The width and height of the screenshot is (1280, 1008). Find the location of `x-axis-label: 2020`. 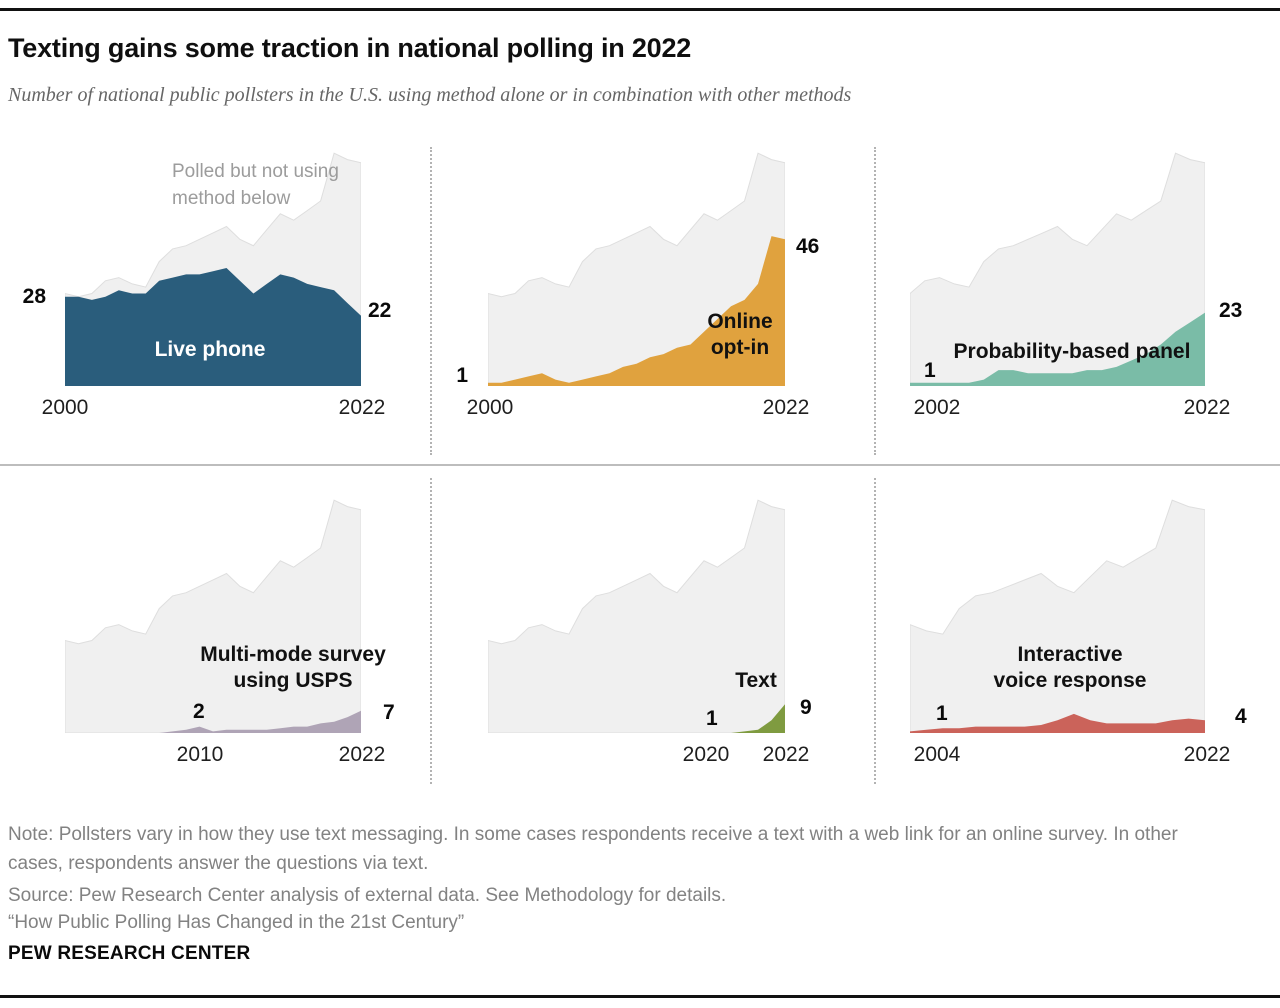

x-axis-label: 2020 is located at coordinates (706, 754).